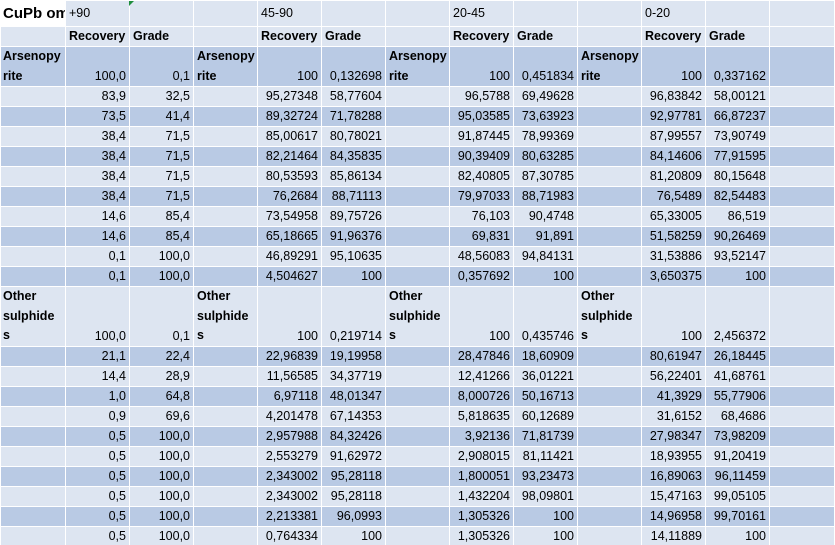 The height and width of the screenshot is (545, 835). Describe the element at coordinates (737, 456) in the screenshot. I see `grade-value: 91,20419` at that location.